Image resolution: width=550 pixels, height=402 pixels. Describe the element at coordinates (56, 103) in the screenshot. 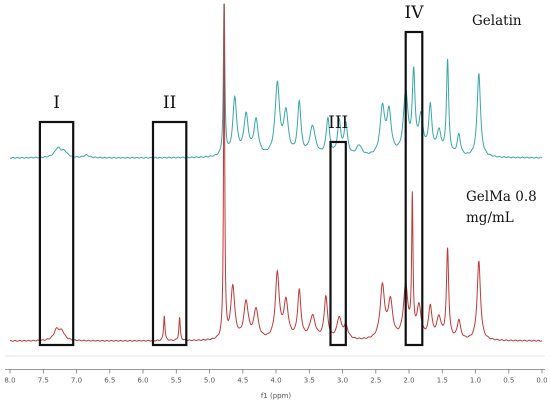

I see `region-label-i: I` at that location.